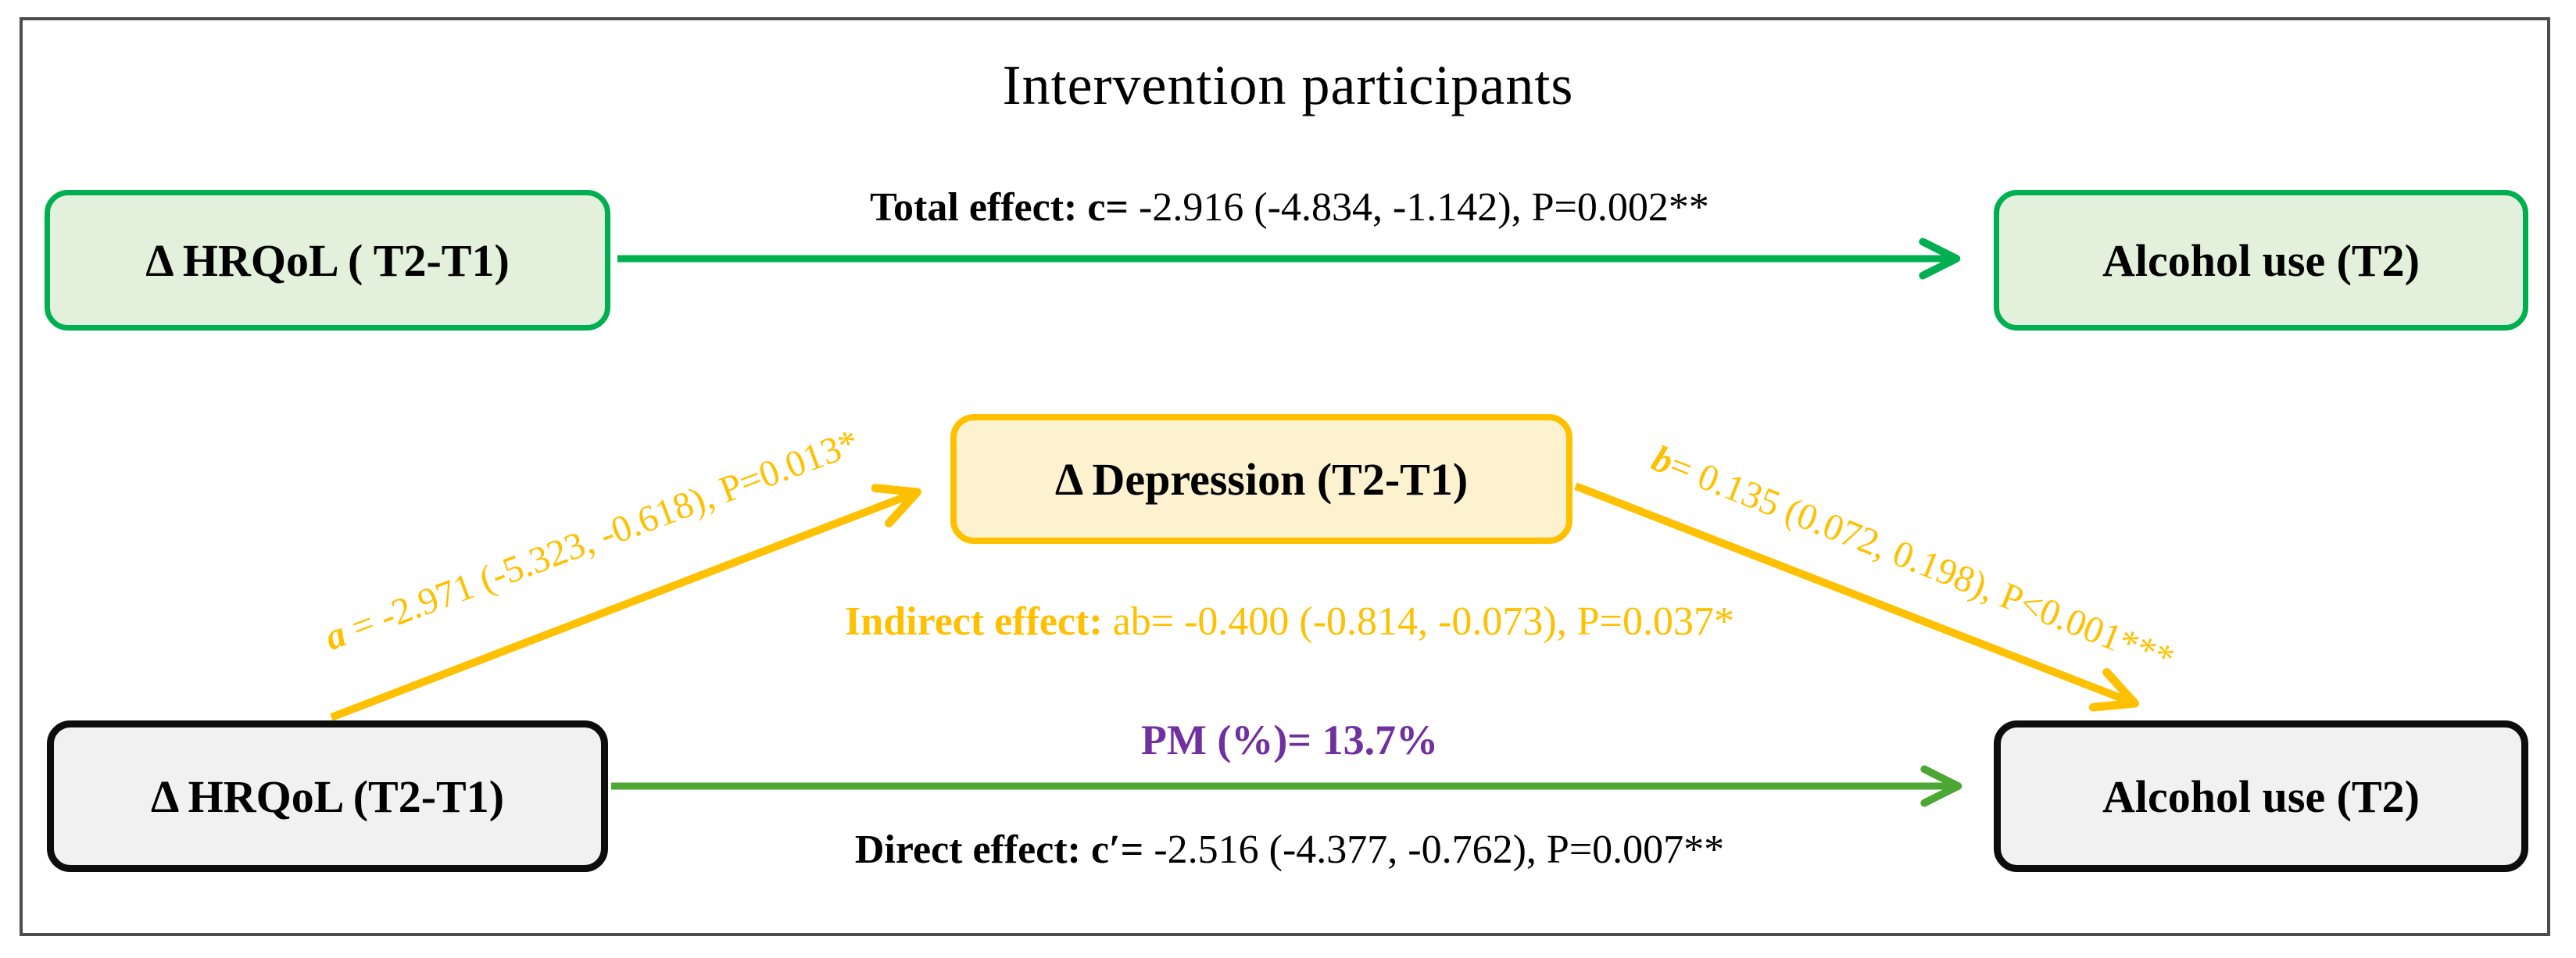 This screenshot has height=958, width=2576. Describe the element at coordinates (1288, 85) in the screenshot. I see `diagram-title: Intervention participants` at that location.